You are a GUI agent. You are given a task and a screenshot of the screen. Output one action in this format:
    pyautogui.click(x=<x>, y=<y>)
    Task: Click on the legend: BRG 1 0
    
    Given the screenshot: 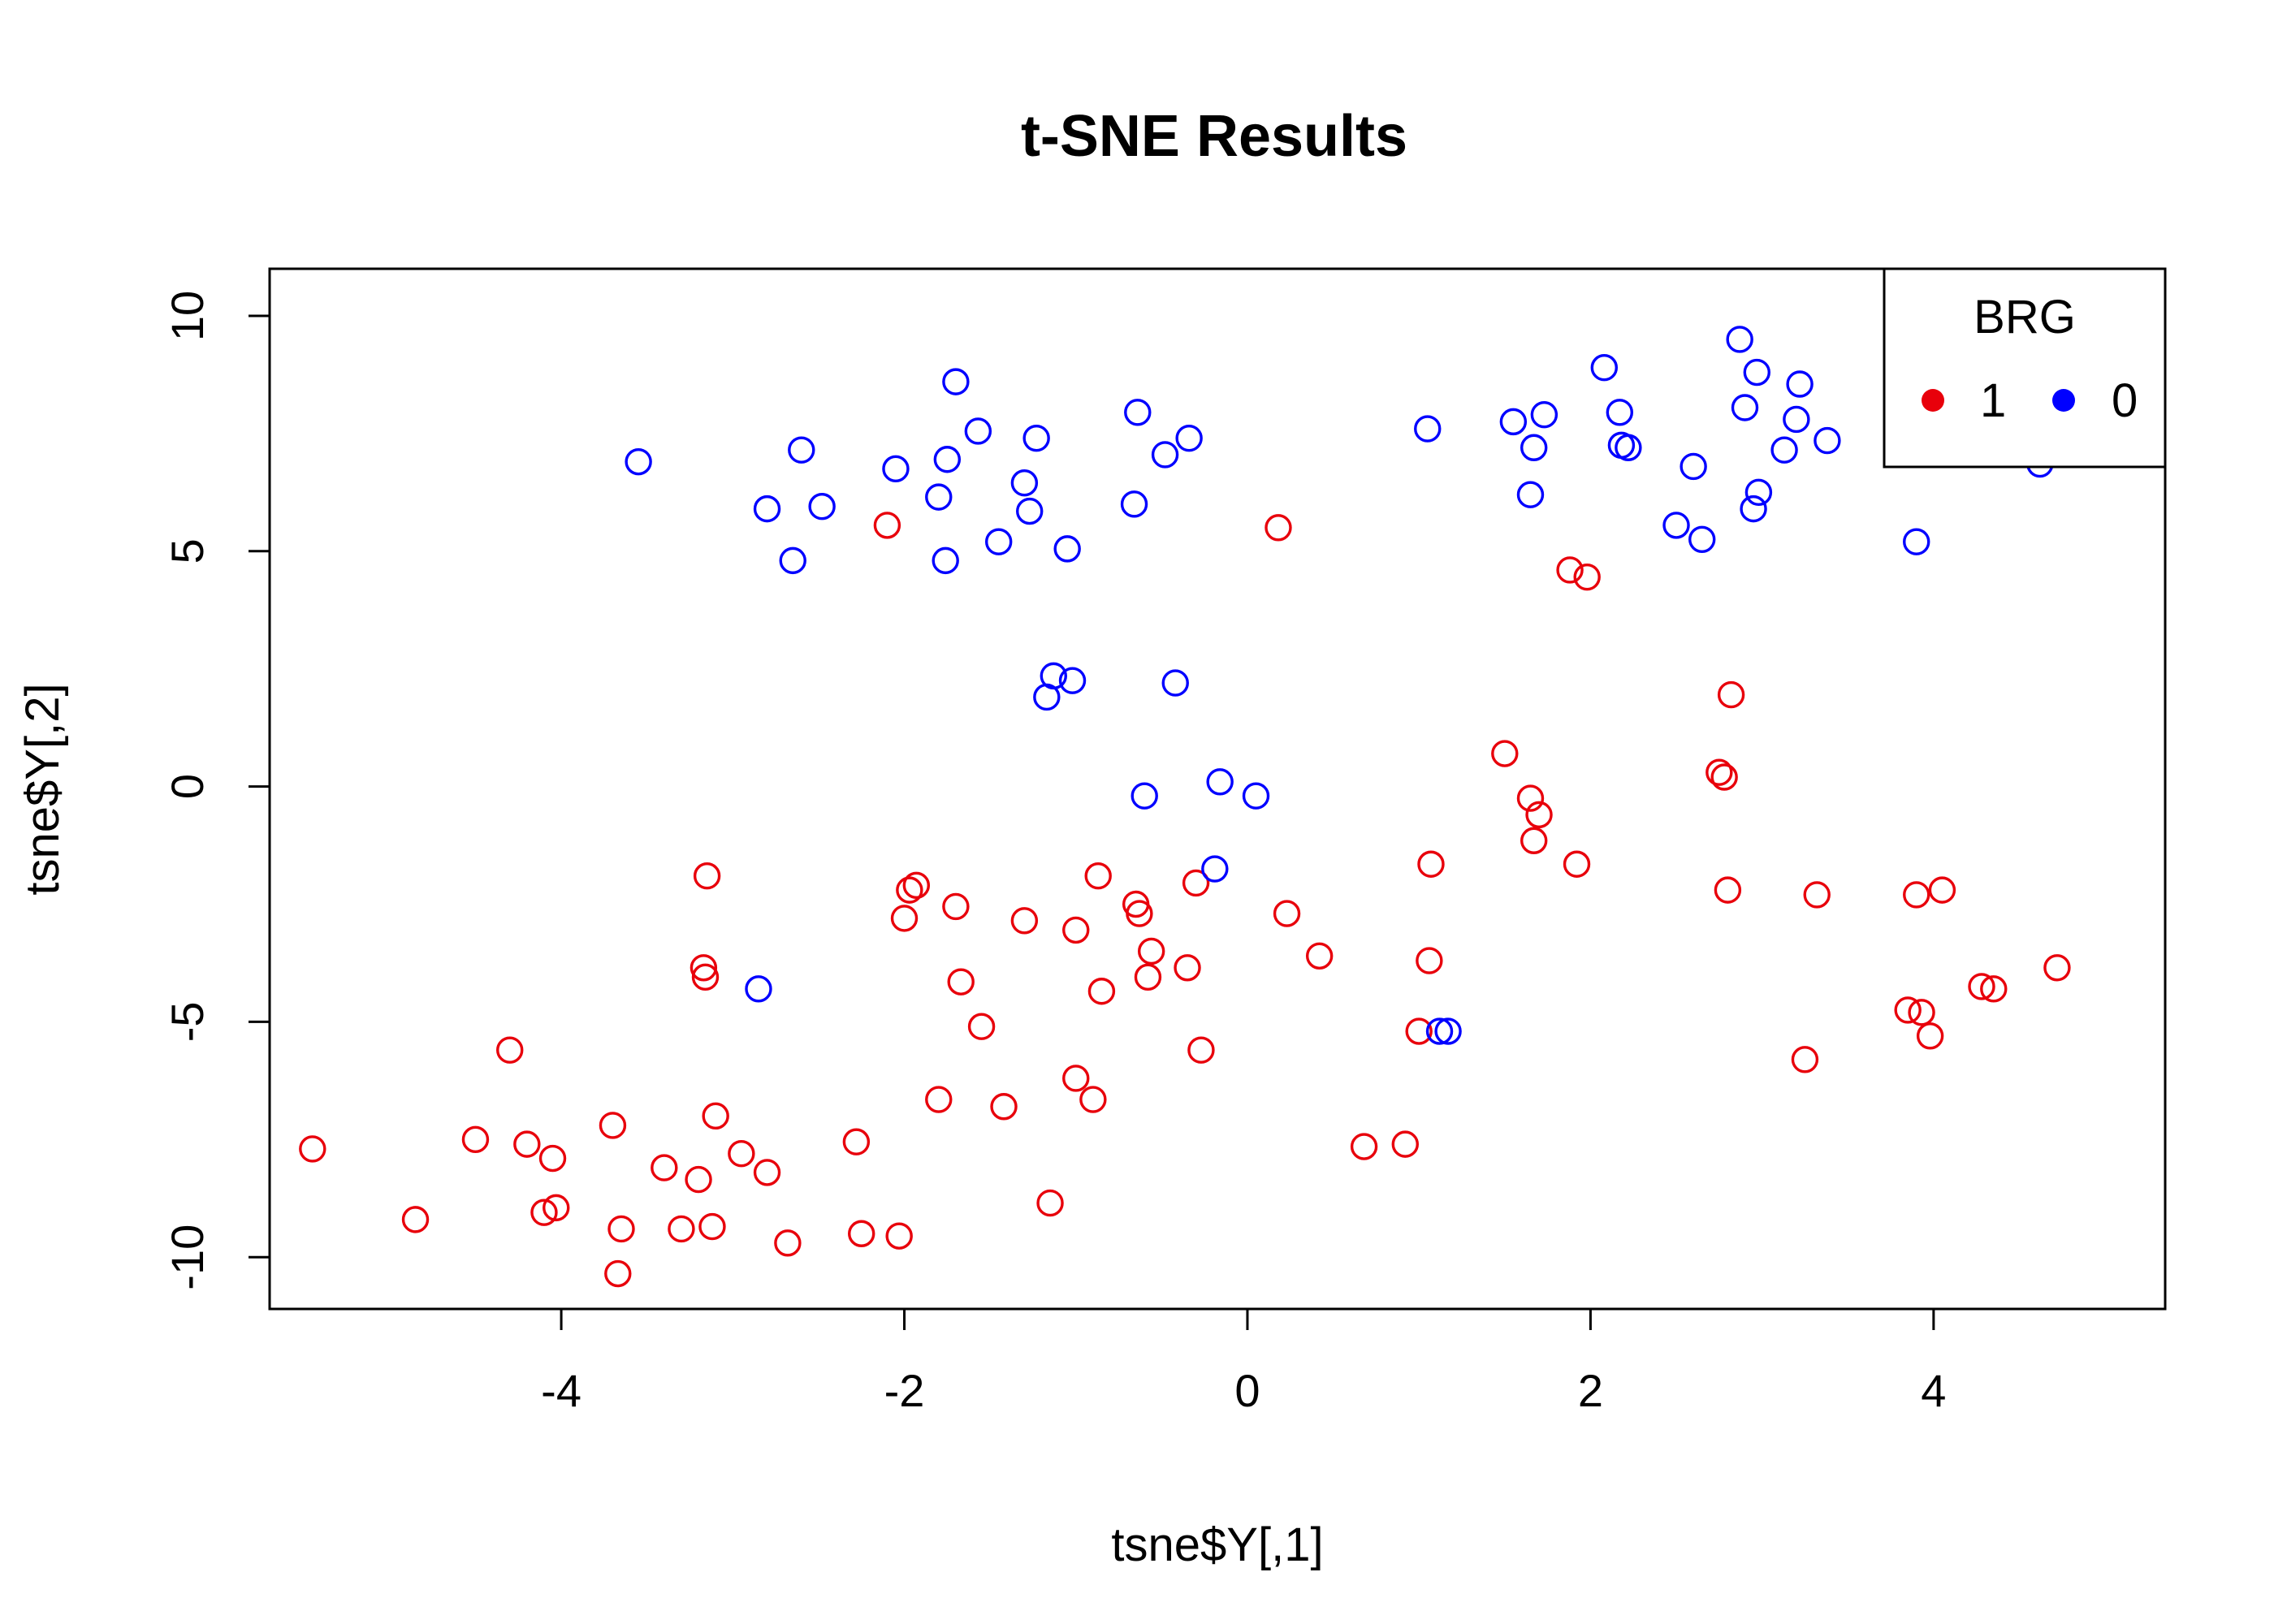 What is the action you would take?
    pyautogui.click(x=2025, y=368)
    